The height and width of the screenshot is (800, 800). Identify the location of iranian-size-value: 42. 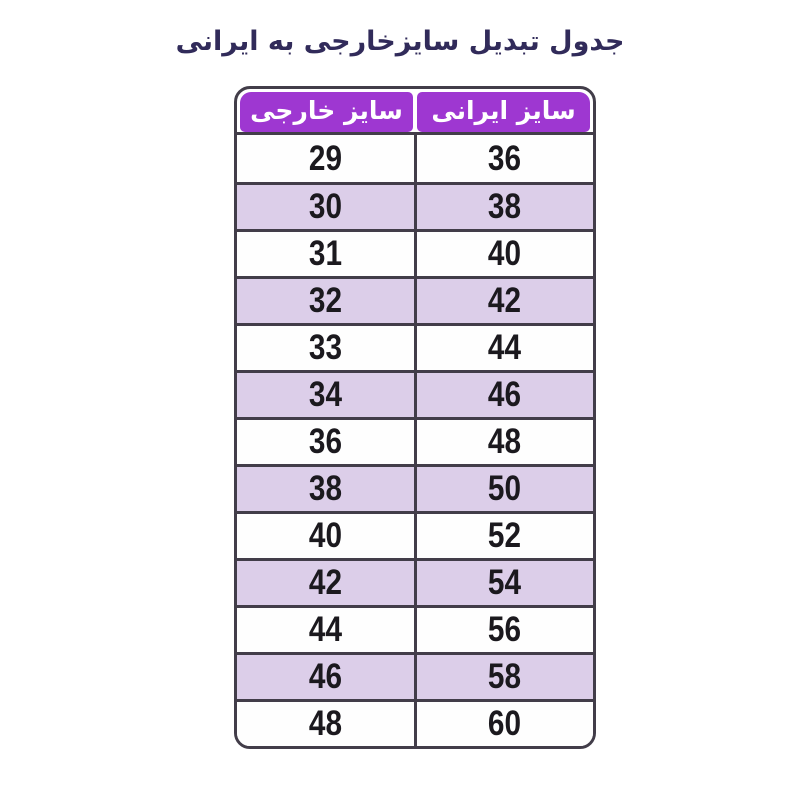
(503, 301).